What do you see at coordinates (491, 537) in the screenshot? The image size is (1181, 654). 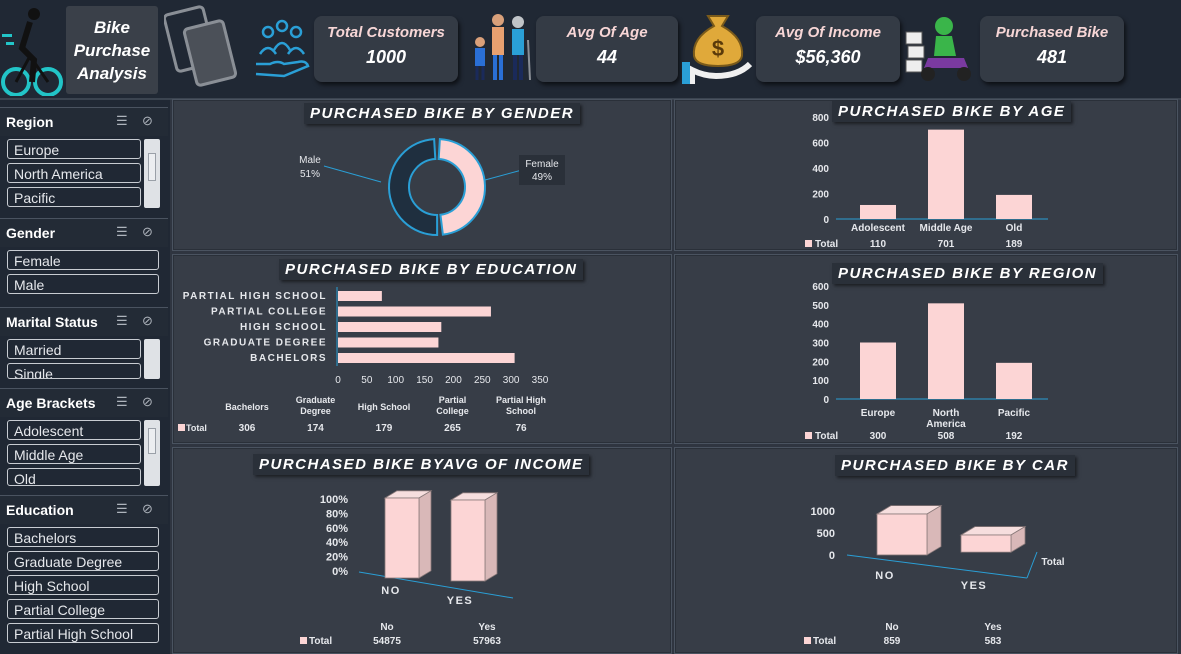 I see `bar-side` at bounding box center [491, 537].